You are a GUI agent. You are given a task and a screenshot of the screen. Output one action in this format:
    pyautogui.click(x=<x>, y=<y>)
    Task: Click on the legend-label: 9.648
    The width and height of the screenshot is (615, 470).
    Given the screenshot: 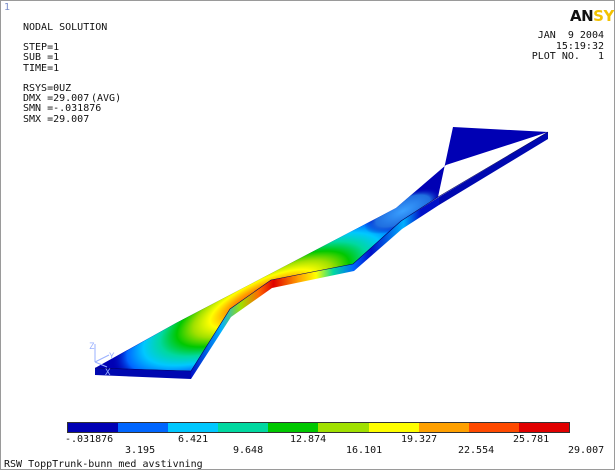 What is the action you would take?
    pyautogui.click(x=248, y=450)
    